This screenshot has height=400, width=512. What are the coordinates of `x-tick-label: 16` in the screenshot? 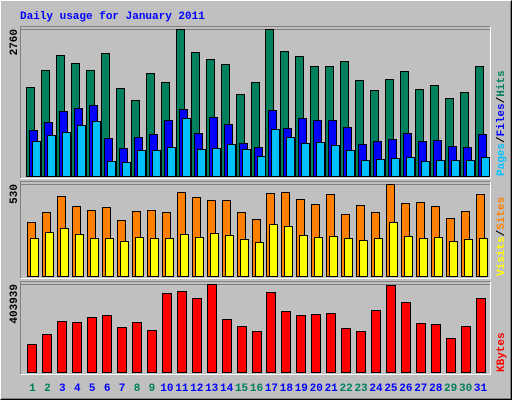 It's located at (256, 389).